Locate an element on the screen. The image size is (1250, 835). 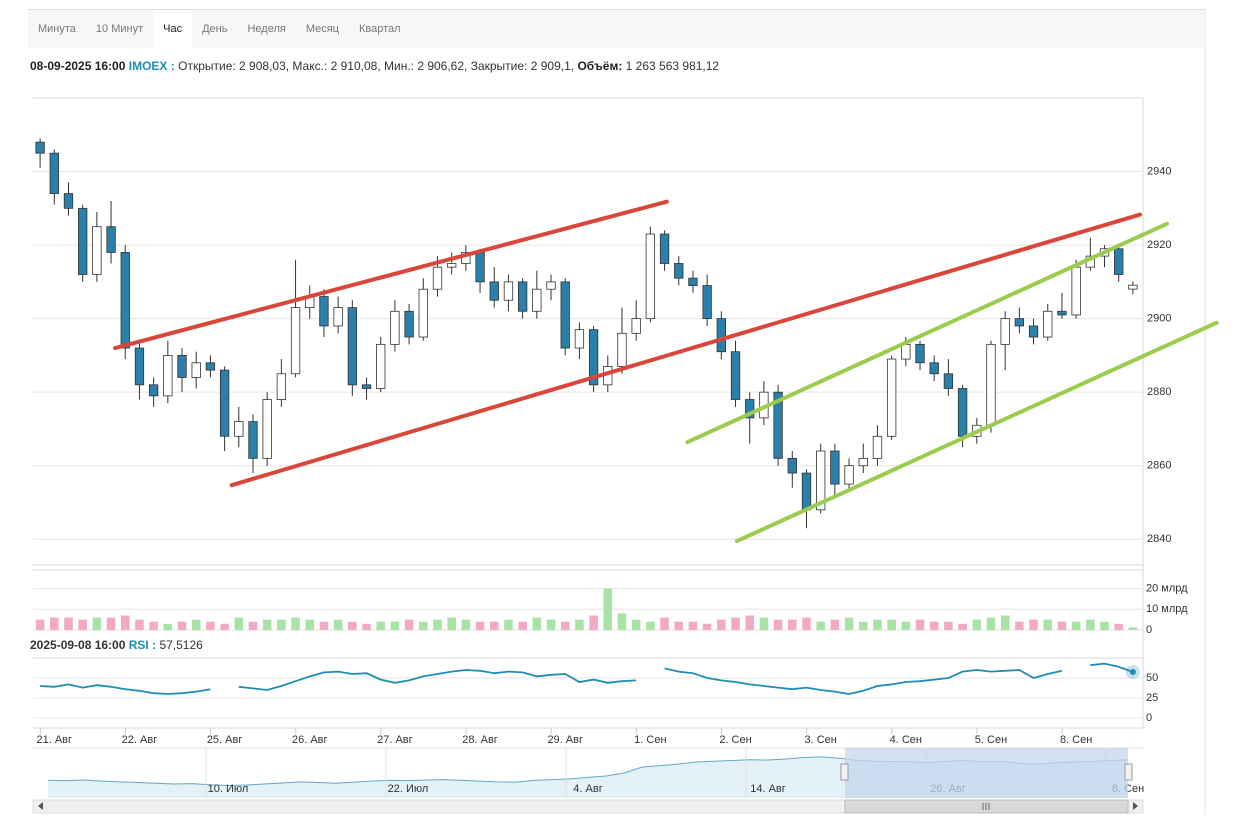
info-volume-value: 1 263 563 981,12 is located at coordinates (672, 66).